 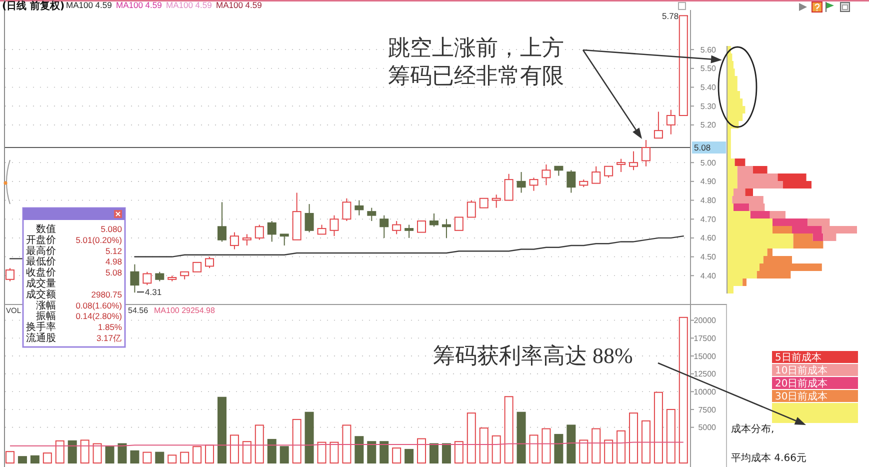 What do you see at coordinates (707, 427) in the screenshot?
I see `y-tick-label: 5000` at bounding box center [707, 427].